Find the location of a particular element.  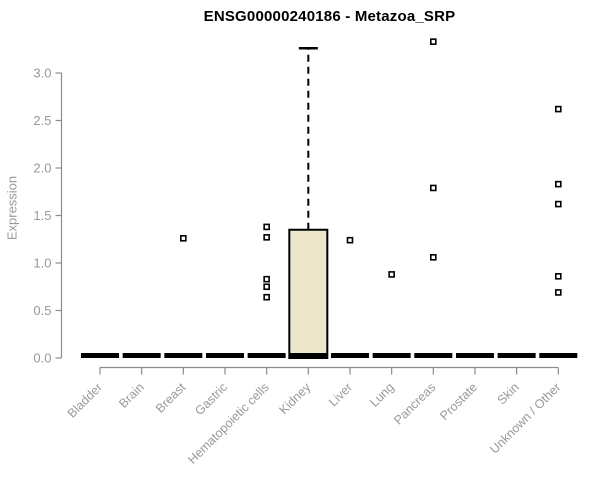

chart-title: ENSG00000240186 - Metazoa_SRP is located at coordinates (329, 16).